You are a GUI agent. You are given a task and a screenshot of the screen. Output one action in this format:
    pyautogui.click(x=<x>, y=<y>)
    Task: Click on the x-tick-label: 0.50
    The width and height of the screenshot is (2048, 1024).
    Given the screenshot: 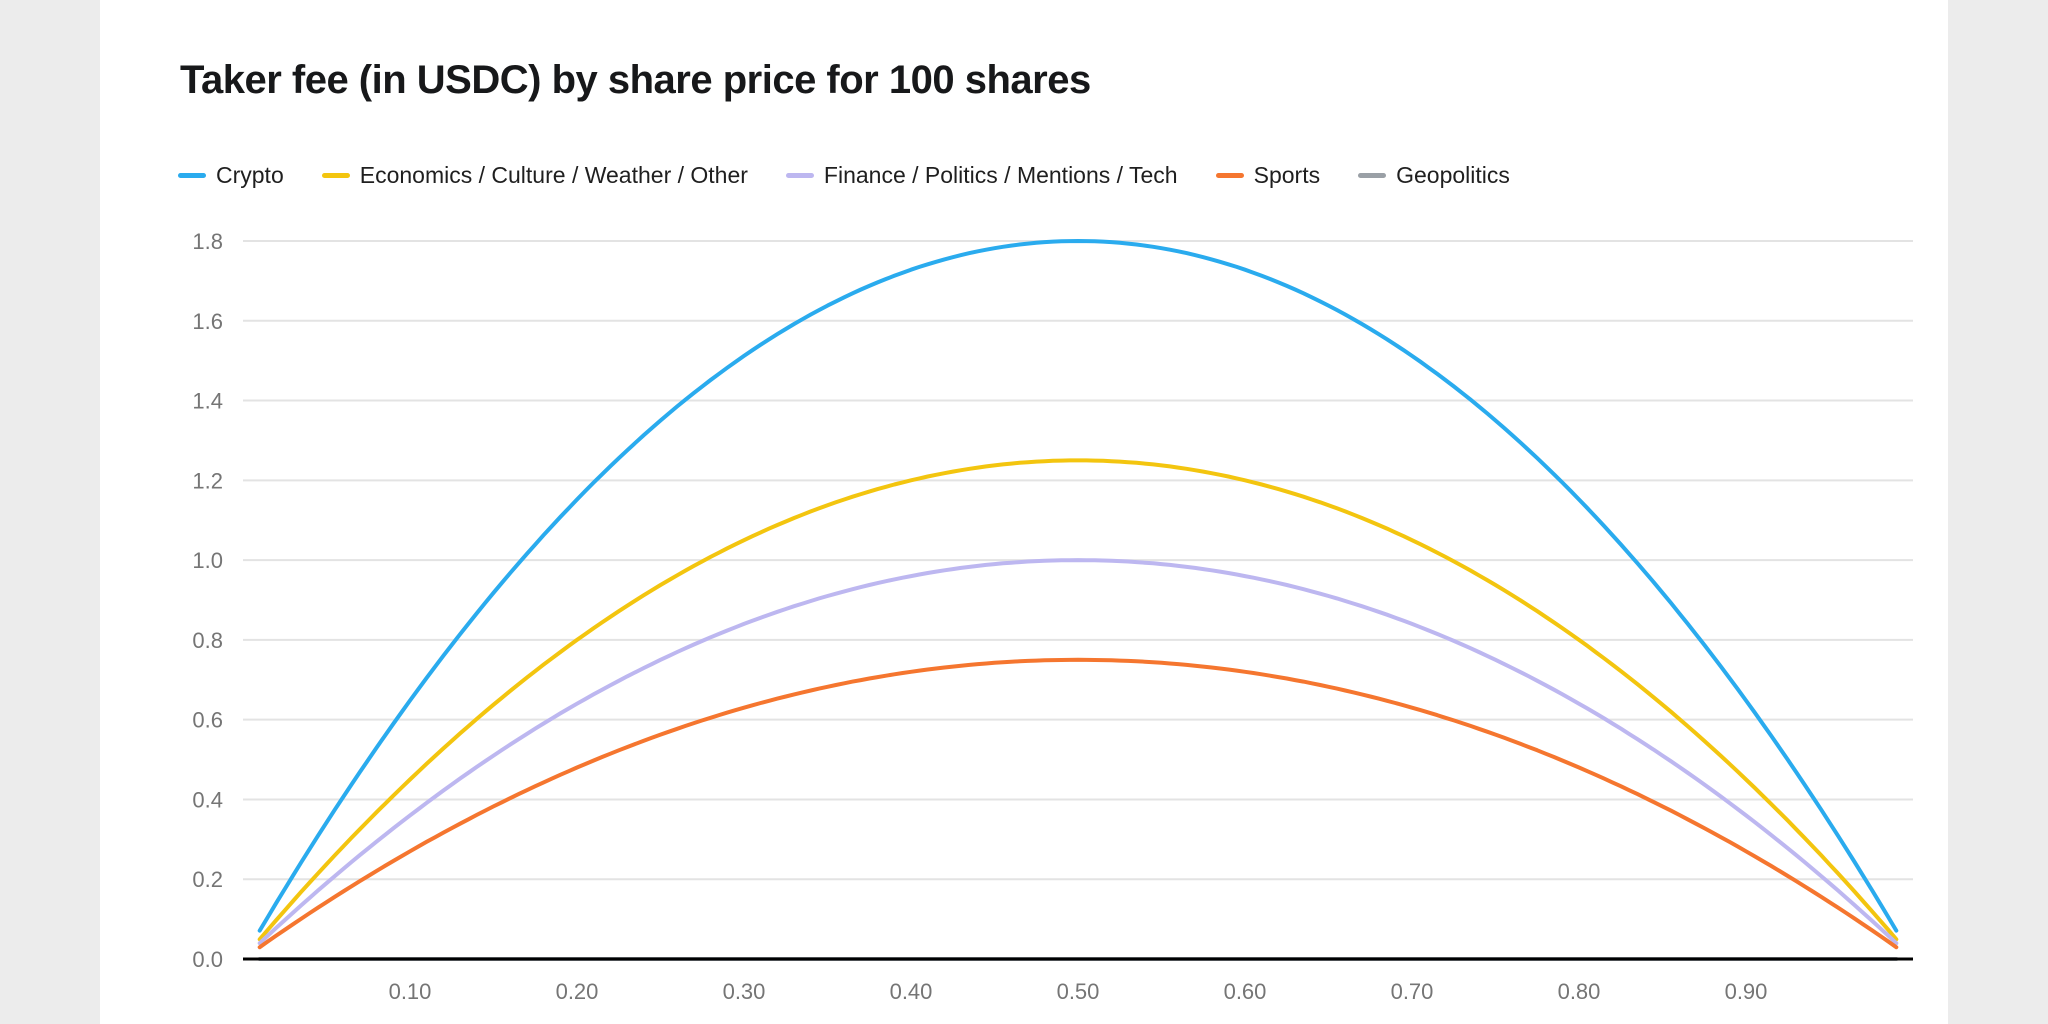 What is the action you would take?
    pyautogui.click(x=1078, y=991)
    